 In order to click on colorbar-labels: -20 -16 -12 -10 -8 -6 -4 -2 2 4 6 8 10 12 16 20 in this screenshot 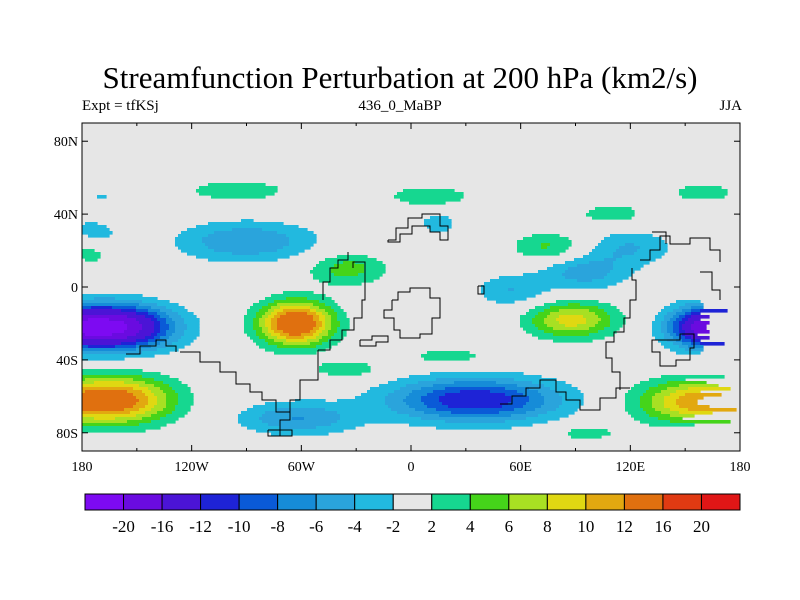, I will do `click(411, 526)`.